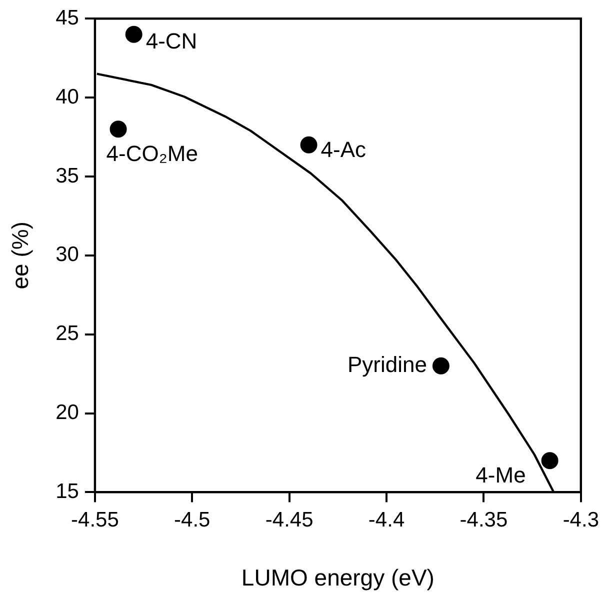 The width and height of the screenshot is (605, 601). Describe the element at coordinates (67, 254) in the screenshot. I see `y-tick-label: 30` at that location.